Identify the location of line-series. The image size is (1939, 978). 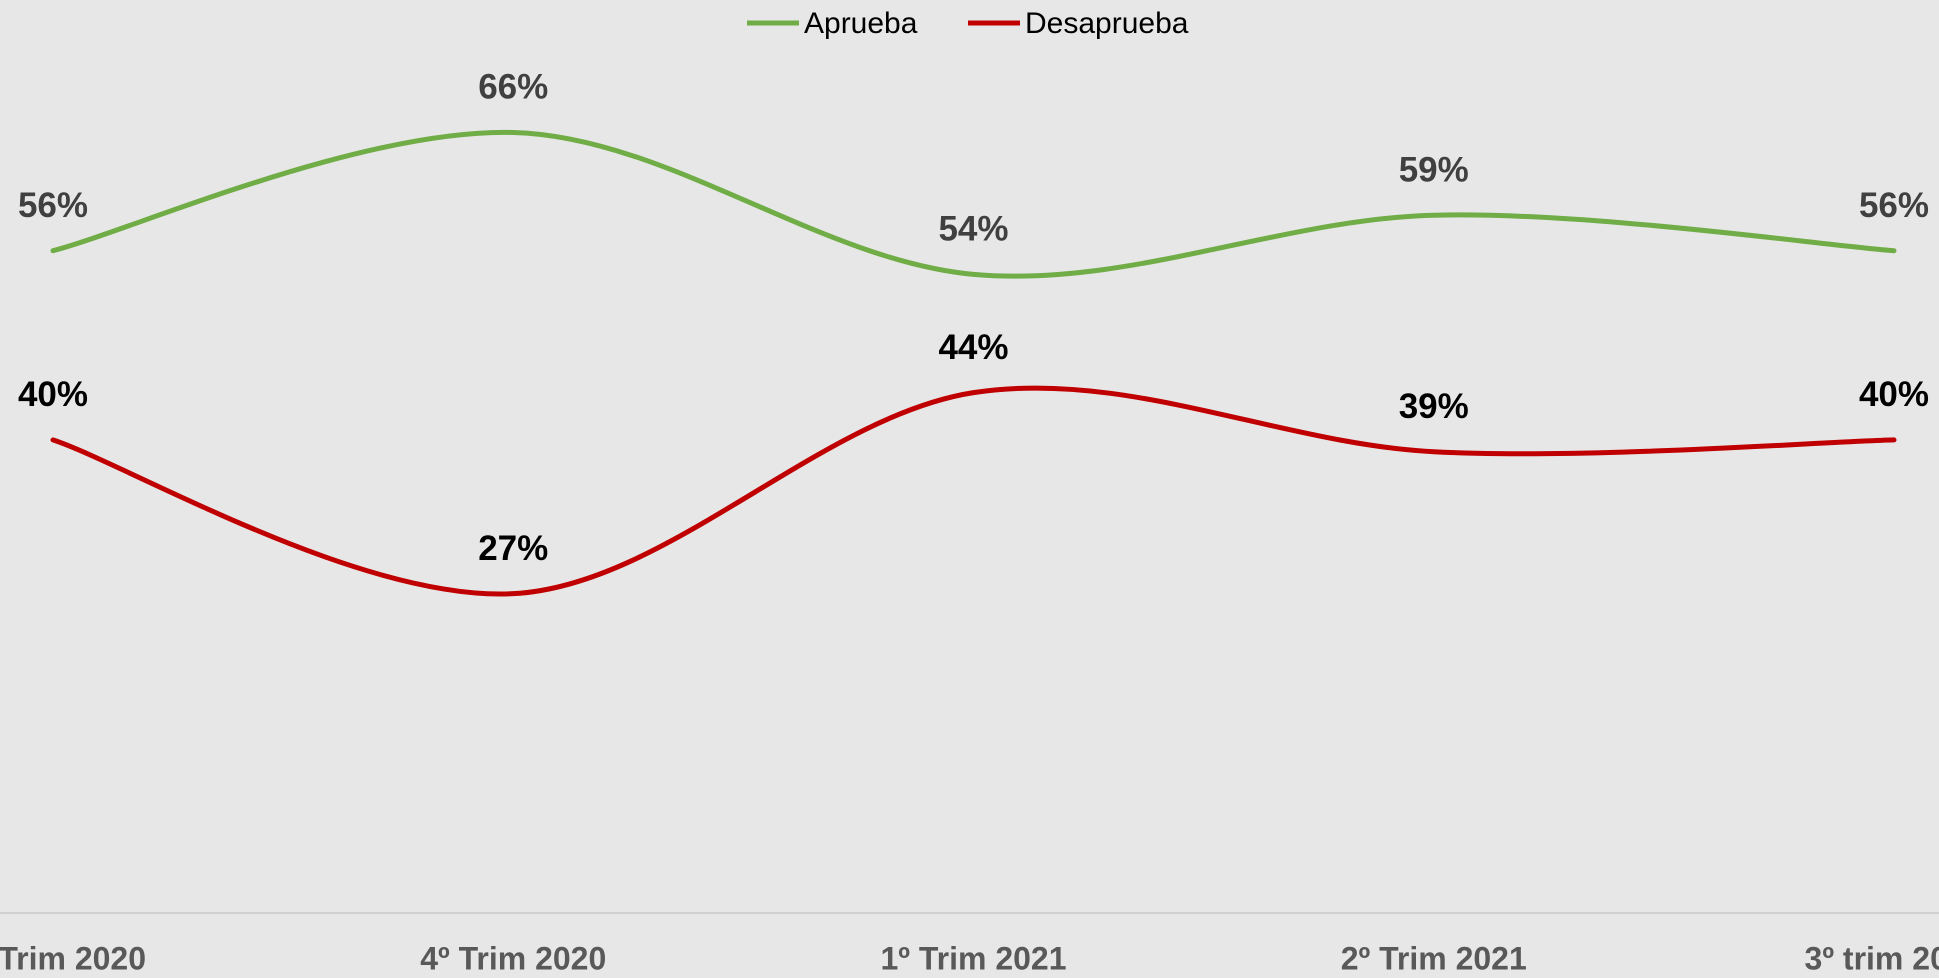
(973, 204).